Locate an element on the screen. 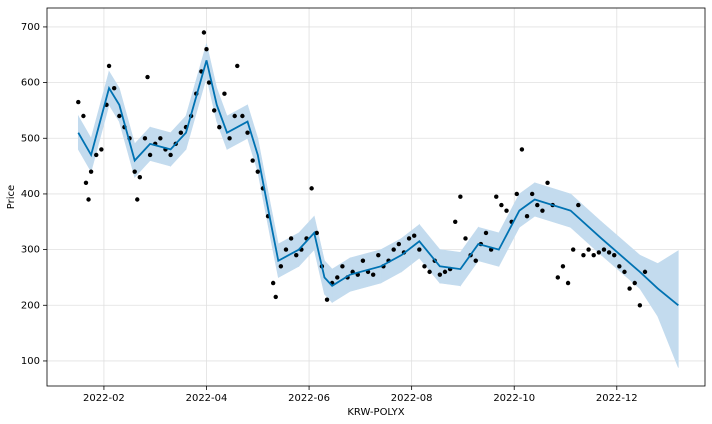 Image resolution: width=712 pixels, height=424 pixels. y-tick-label: 200 is located at coordinates (30, 305).